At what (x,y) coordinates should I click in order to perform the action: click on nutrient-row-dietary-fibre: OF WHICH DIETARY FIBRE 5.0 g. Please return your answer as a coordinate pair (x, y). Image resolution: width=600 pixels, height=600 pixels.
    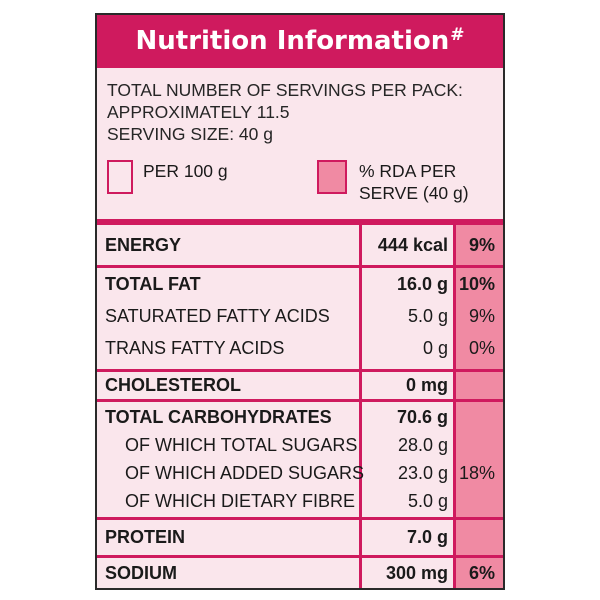
    Looking at the image, I should click on (300, 501).